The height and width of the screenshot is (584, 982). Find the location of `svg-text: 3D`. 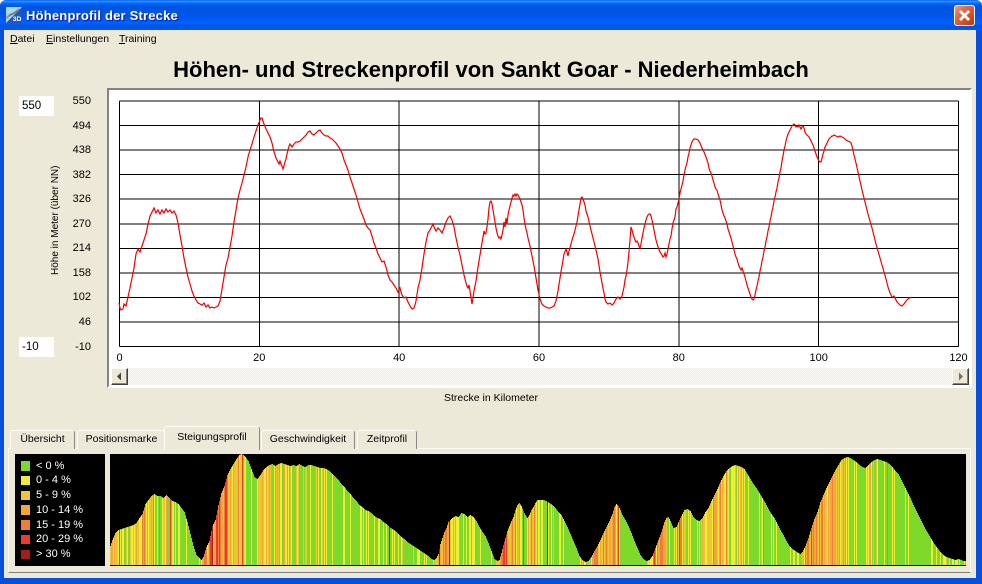

svg-text: 3D is located at coordinates (17, 19).